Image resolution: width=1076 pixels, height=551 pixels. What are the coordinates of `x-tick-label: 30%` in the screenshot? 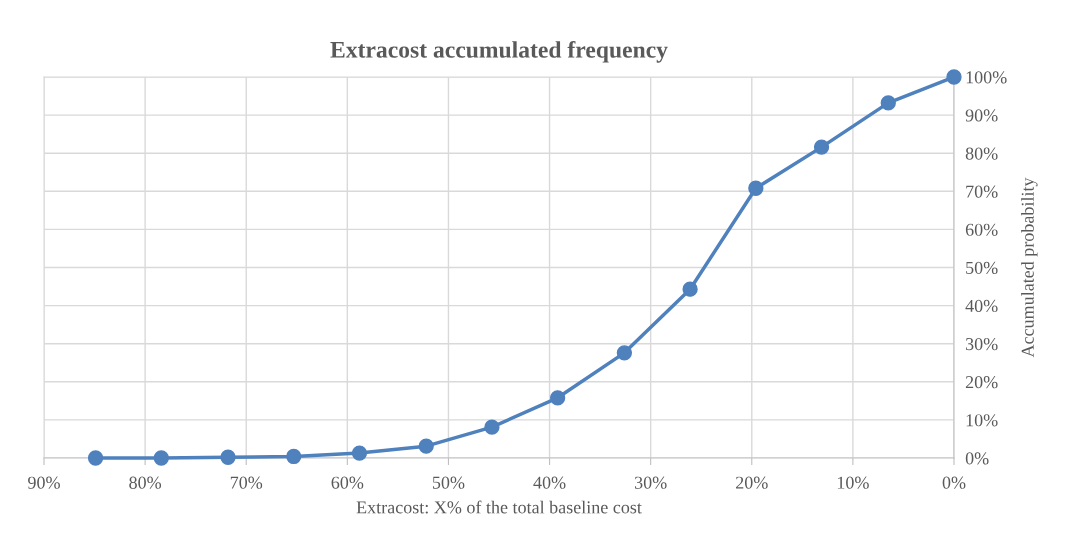 It's located at (650, 482).